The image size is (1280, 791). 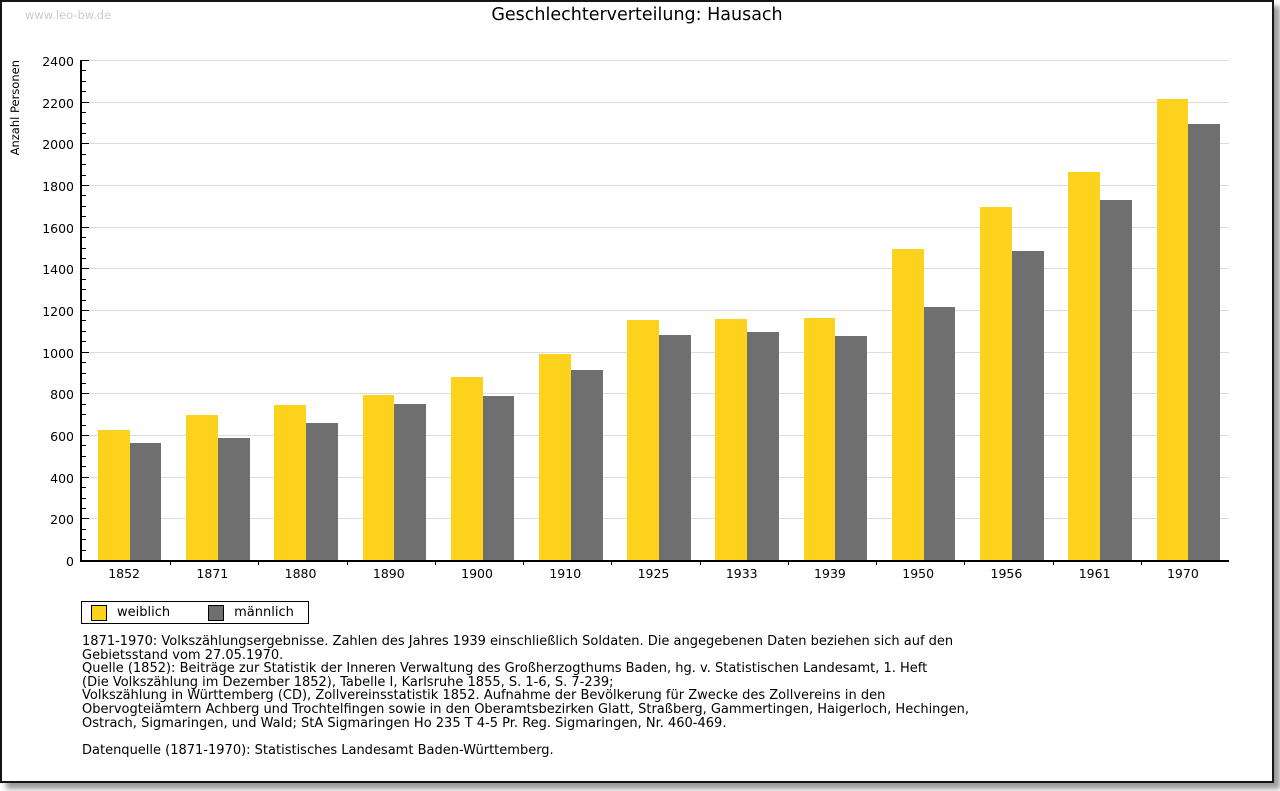 What do you see at coordinates (1182, 573) in the screenshot?
I see `x-tick-label-1970: 1970` at bounding box center [1182, 573].